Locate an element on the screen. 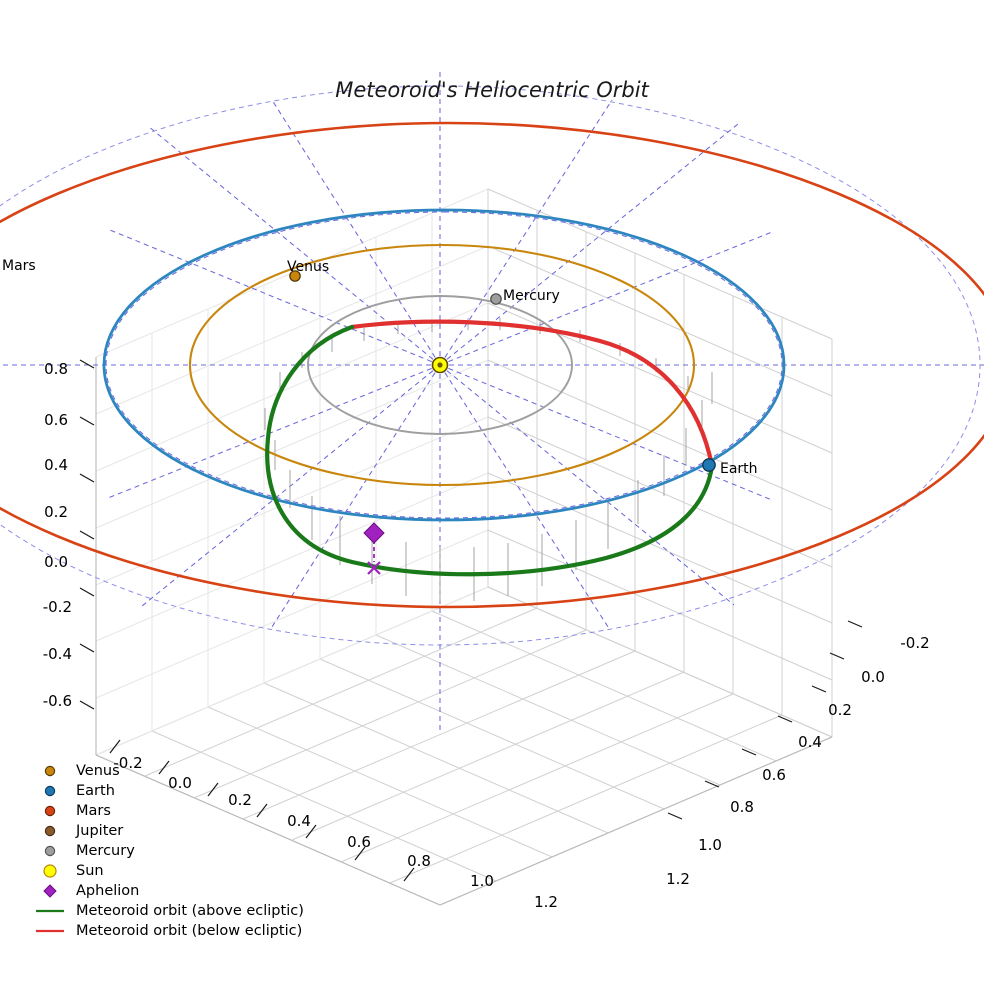 This screenshot has height=984, width=984. y-tick-6: 1.0 is located at coordinates (710, 845).